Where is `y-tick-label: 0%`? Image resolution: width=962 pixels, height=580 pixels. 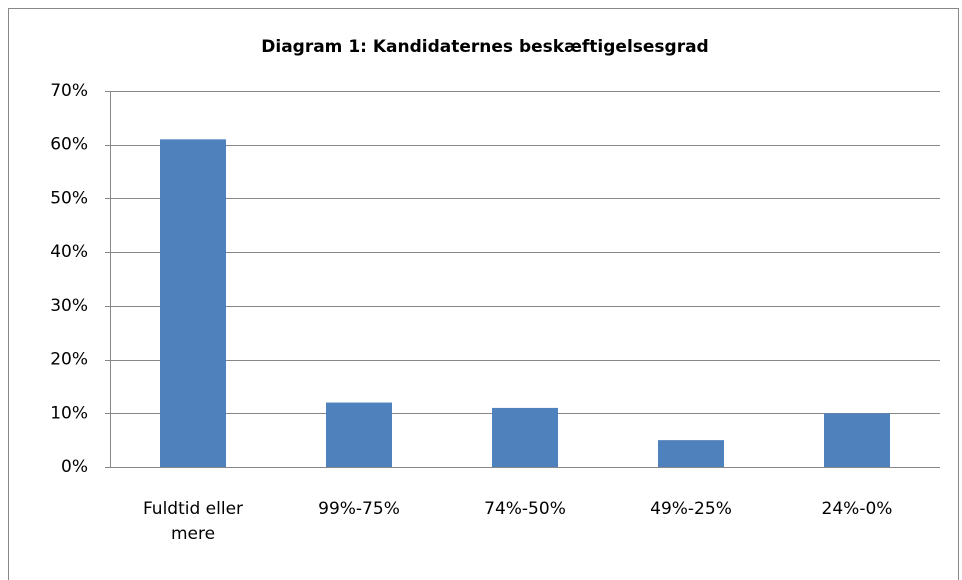
y-tick-label: 0% is located at coordinates (74, 467).